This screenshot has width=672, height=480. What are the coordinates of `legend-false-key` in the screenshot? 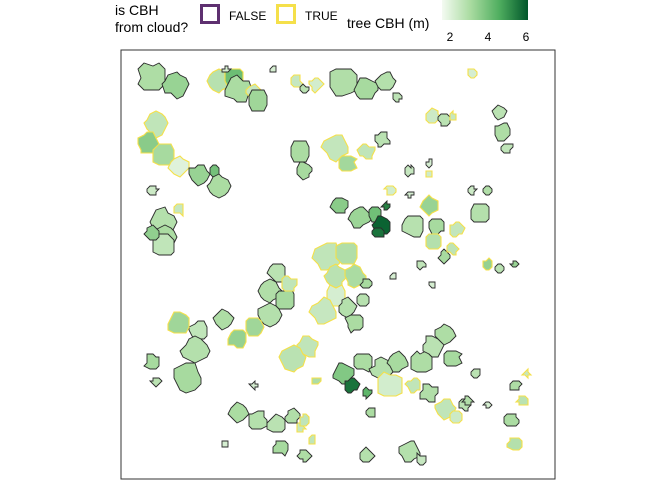 It's located at (210, 14).